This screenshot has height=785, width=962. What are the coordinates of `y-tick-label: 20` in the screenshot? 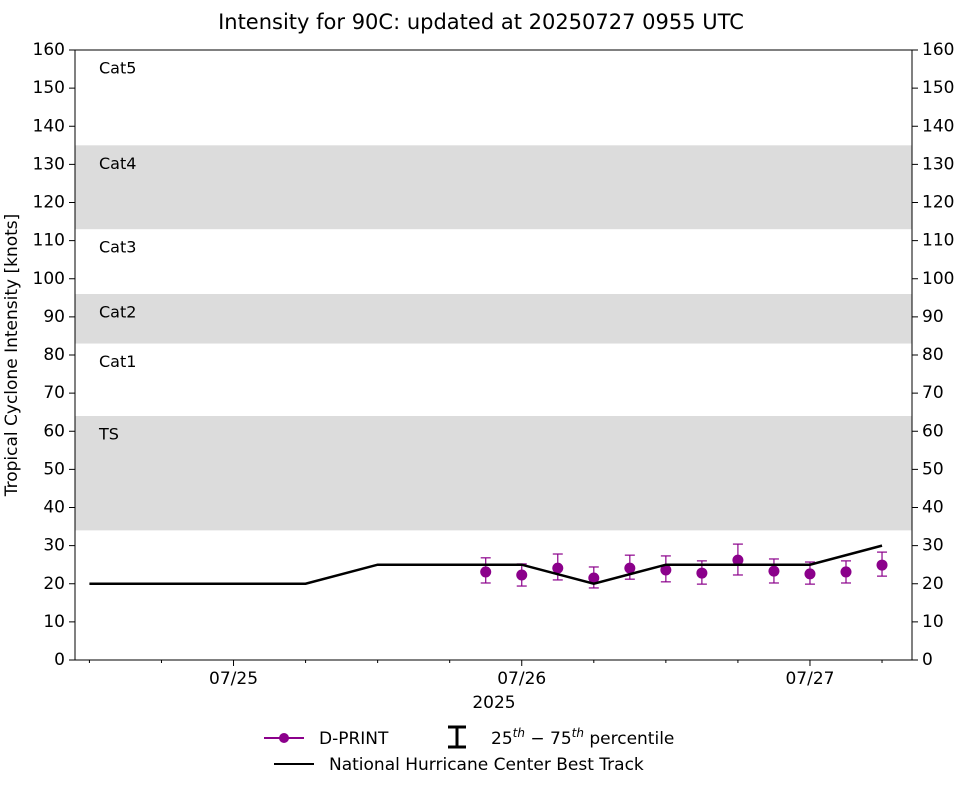 It's located at (54, 584).